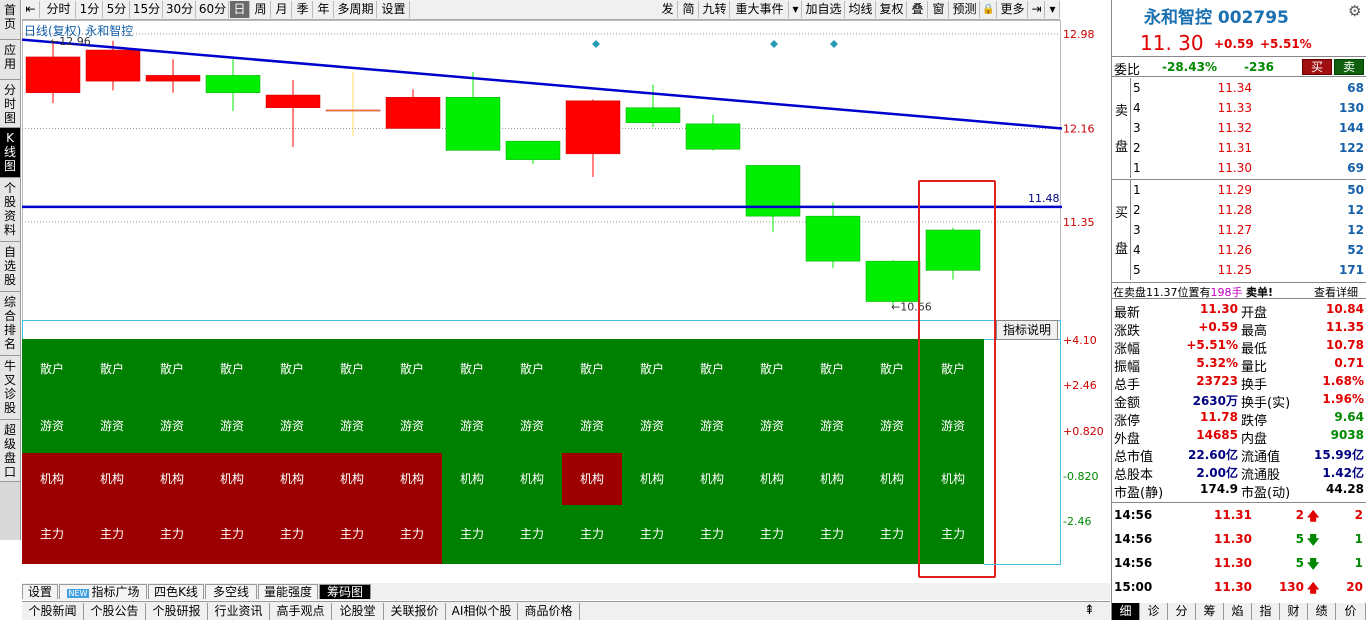  Describe the element at coordinates (103, 591) in the screenshot. I see `indicator-tab-1: NEW 指标广场` at that location.